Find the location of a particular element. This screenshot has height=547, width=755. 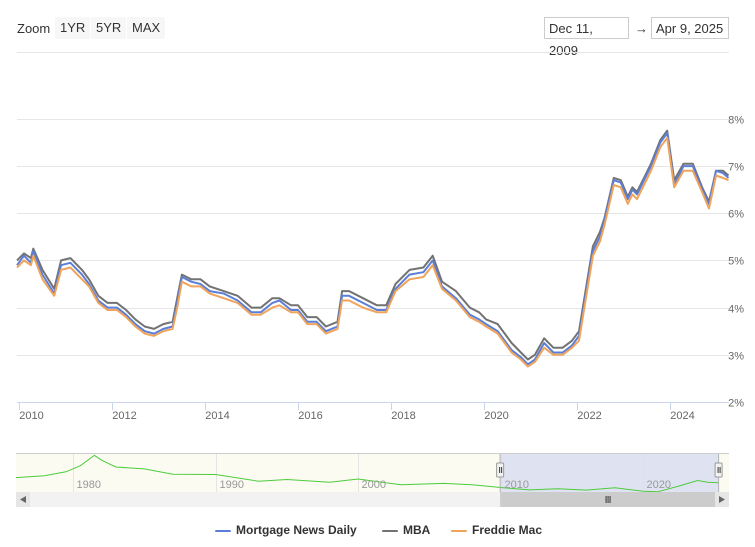

y-tick-label: 7% is located at coordinates (736, 168).